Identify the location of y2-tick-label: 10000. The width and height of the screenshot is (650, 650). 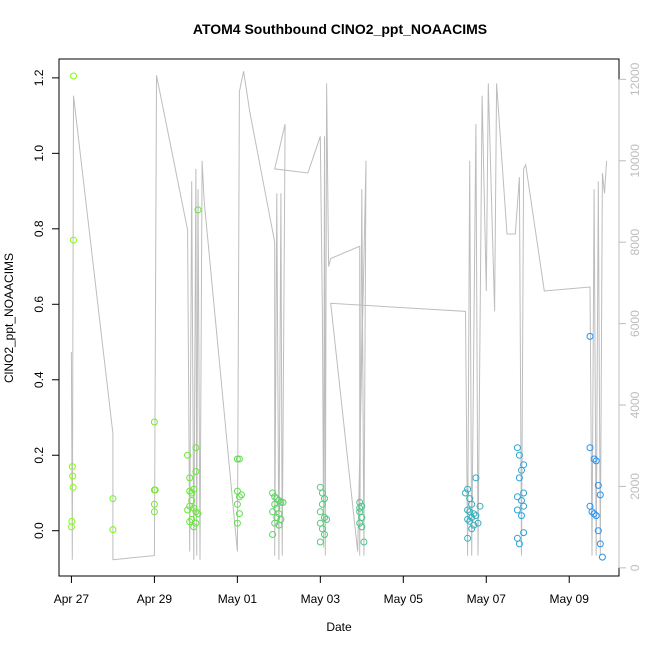
(635, 161).